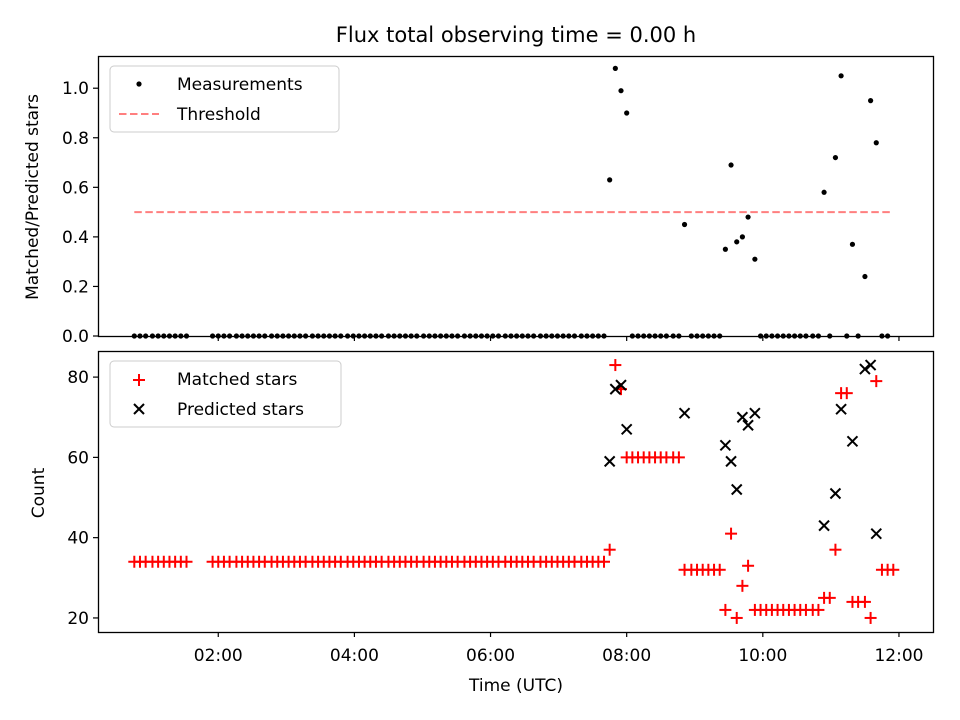  Describe the element at coordinates (762, 656) in the screenshot. I see `x-tick-label: 10:00` at that location.